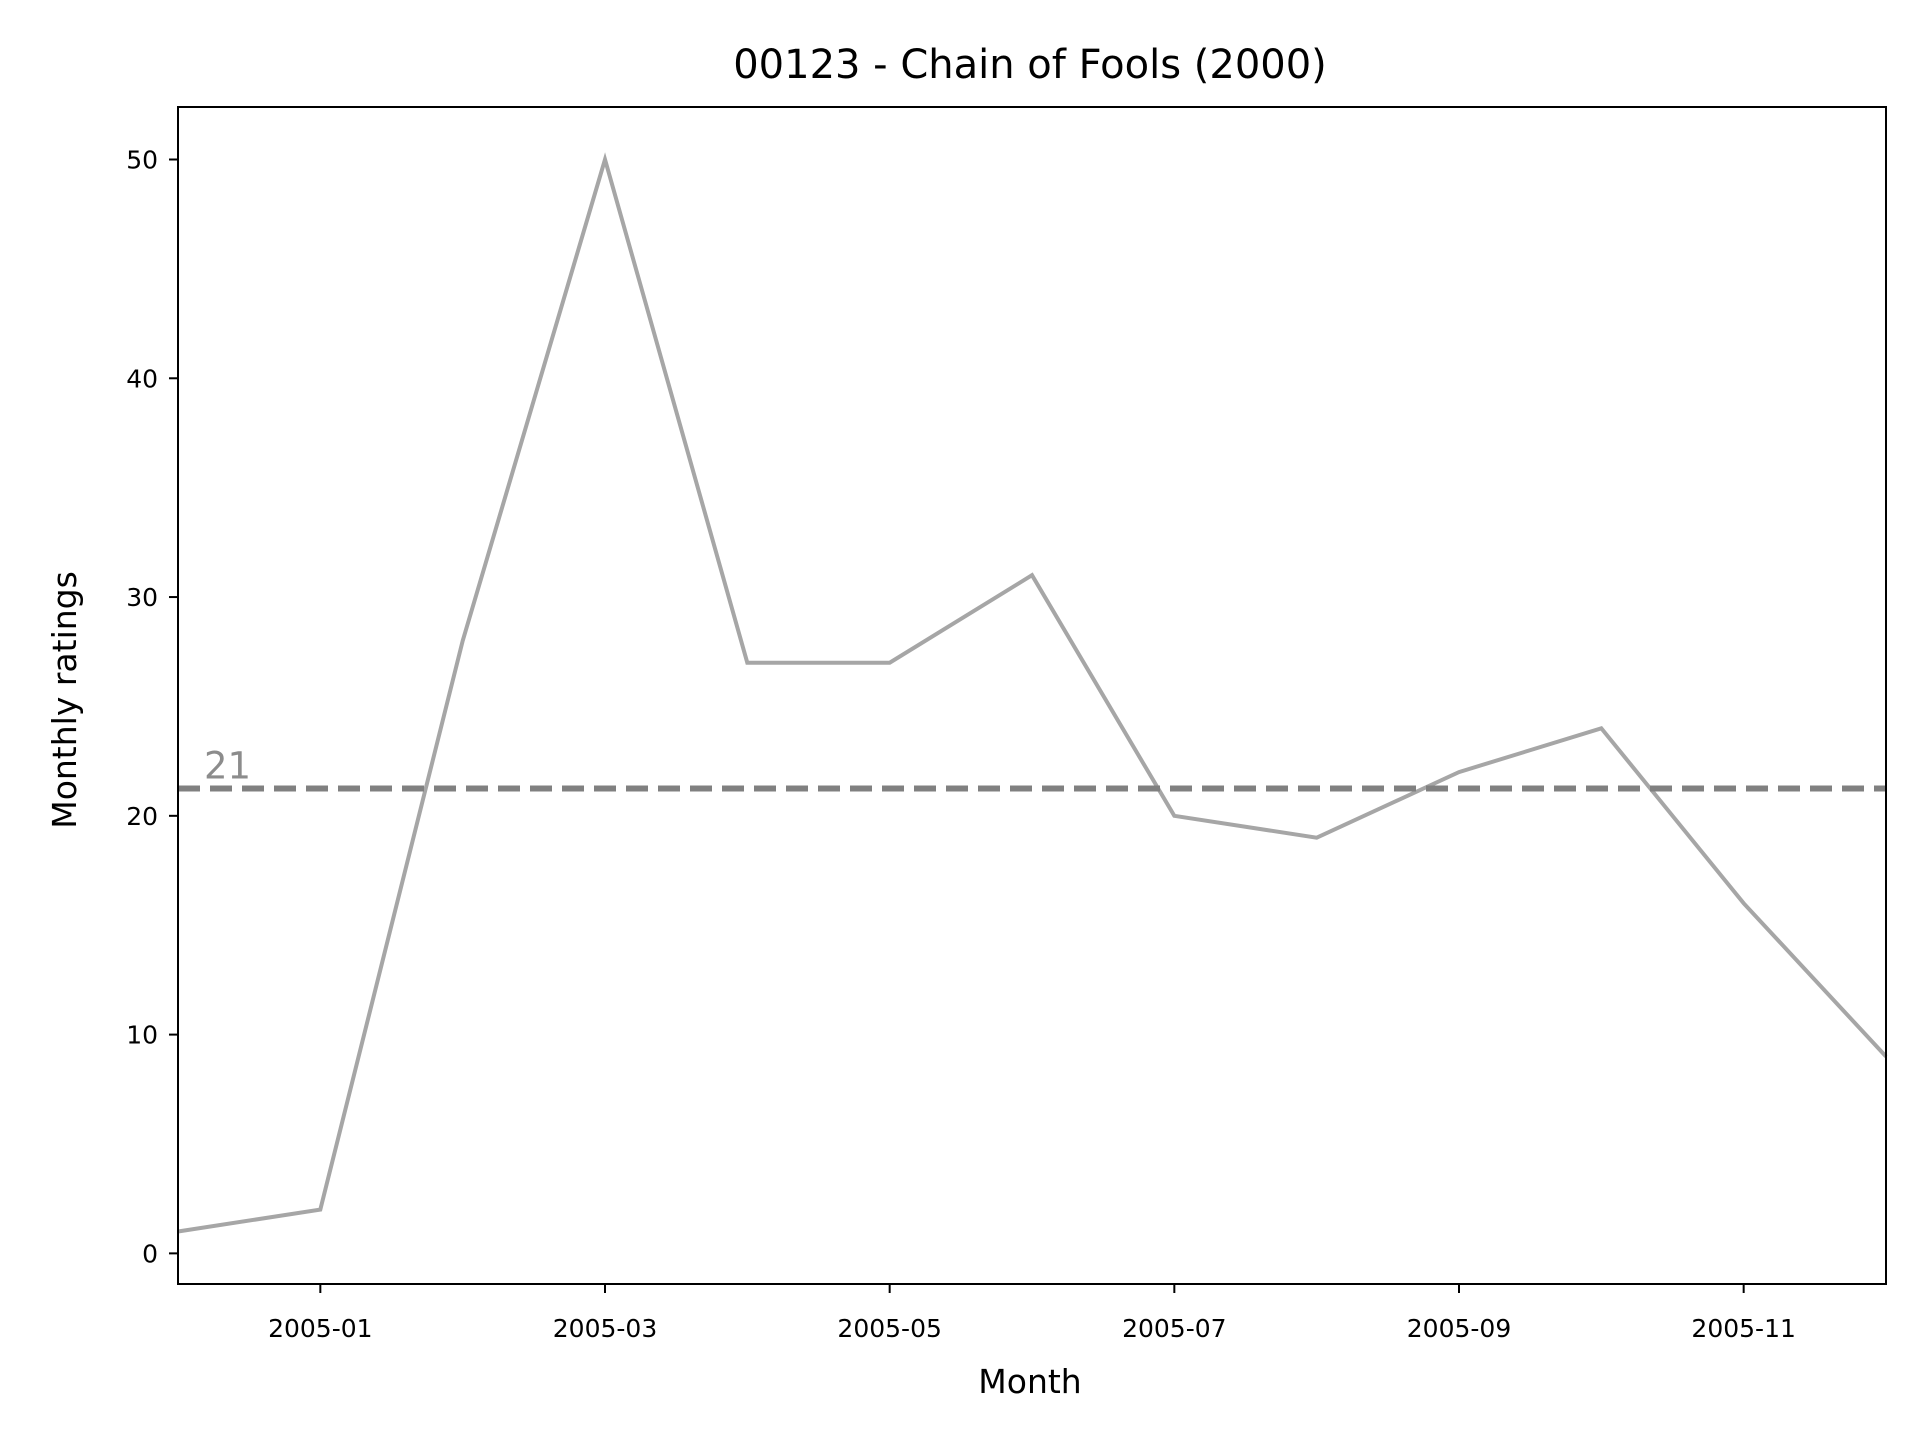  What do you see at coordinates (320, 1328) in the screenshot?
I see `x-tick-label: 2005-01` at bounding box center [320, 1328].